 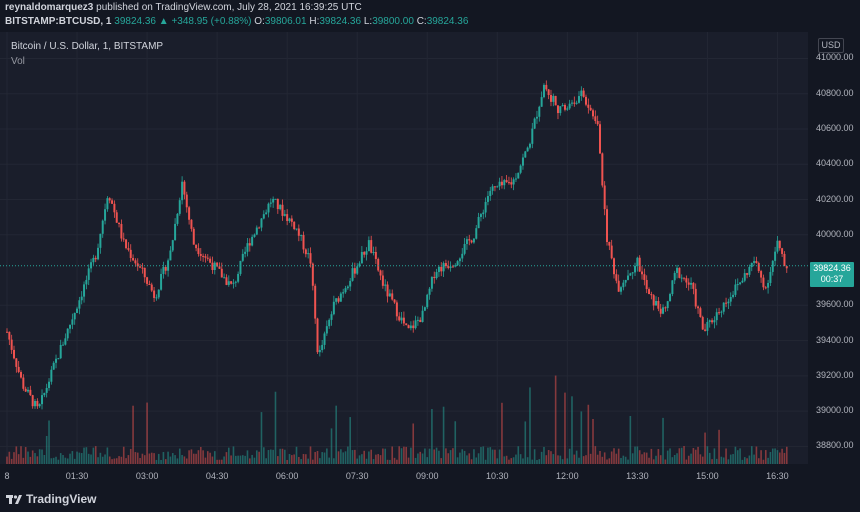 What do you see at coordinates (18, 61) in the screenshot?
I see `volume-label: Vol` at bounding box center [18, 61].